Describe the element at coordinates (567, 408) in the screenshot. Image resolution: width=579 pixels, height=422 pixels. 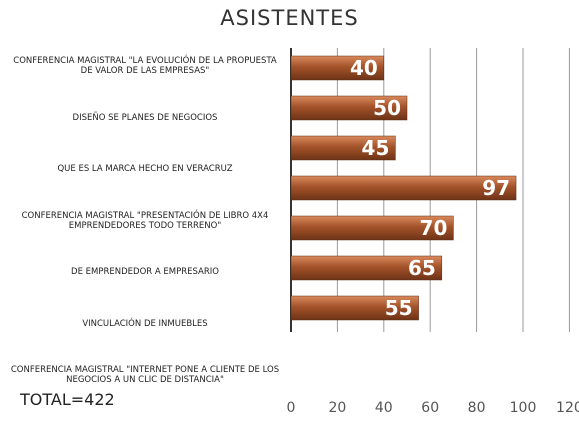
I see `x-tick-label: 120` at that location.